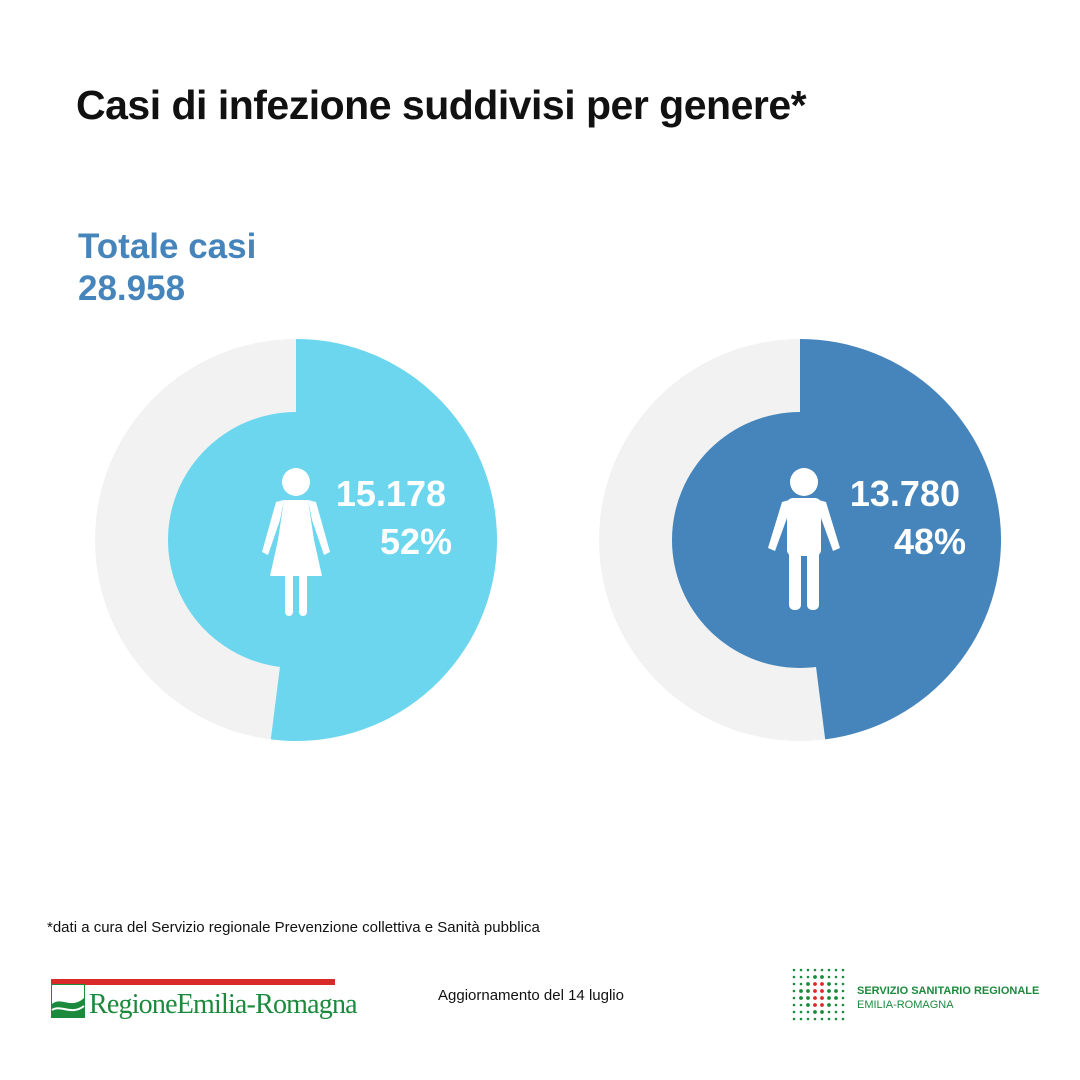 Image resolution: width=1080 pixels, height=1080 pixels. What do you see at coordinates (818, 994) in the screenshot?
I see `ssr-dots-icon` at bounding box center [818, 994].